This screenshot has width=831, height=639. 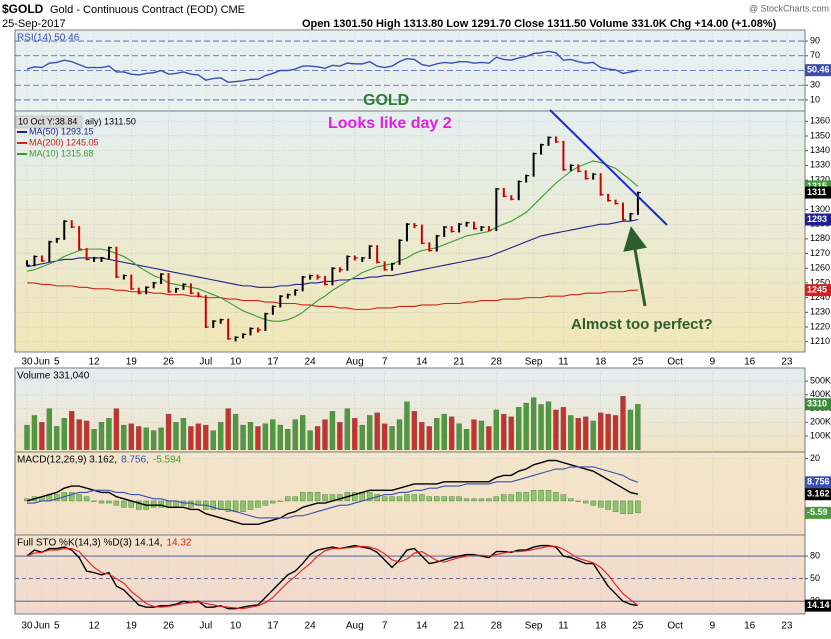 What do you see at coordinates (236, 362) in the screenshot?
I see `x-tick-label: 10` at bounding box center [236, 362].